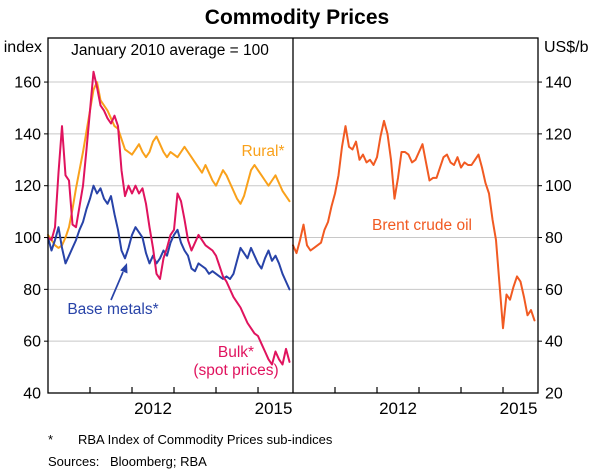 The image size is (600, 474). What do you see at coordinates (27, 134) in the screenshot?
I see `left-axis-tick-label: 140` at bounding box center [27, 134].